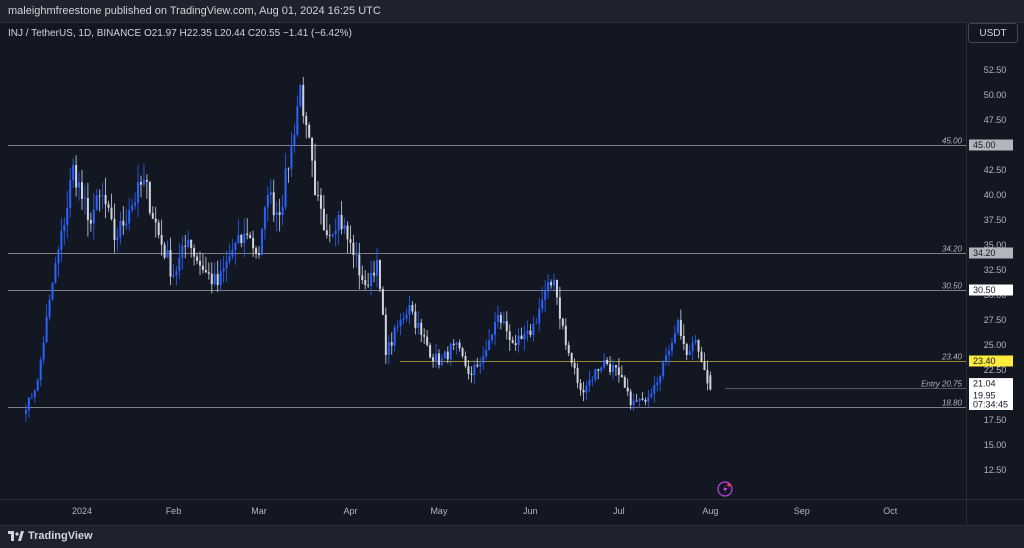 The height and width of the screenshot is (548, 1024). I want to click on time-tick: Jul, so click(619, 511).